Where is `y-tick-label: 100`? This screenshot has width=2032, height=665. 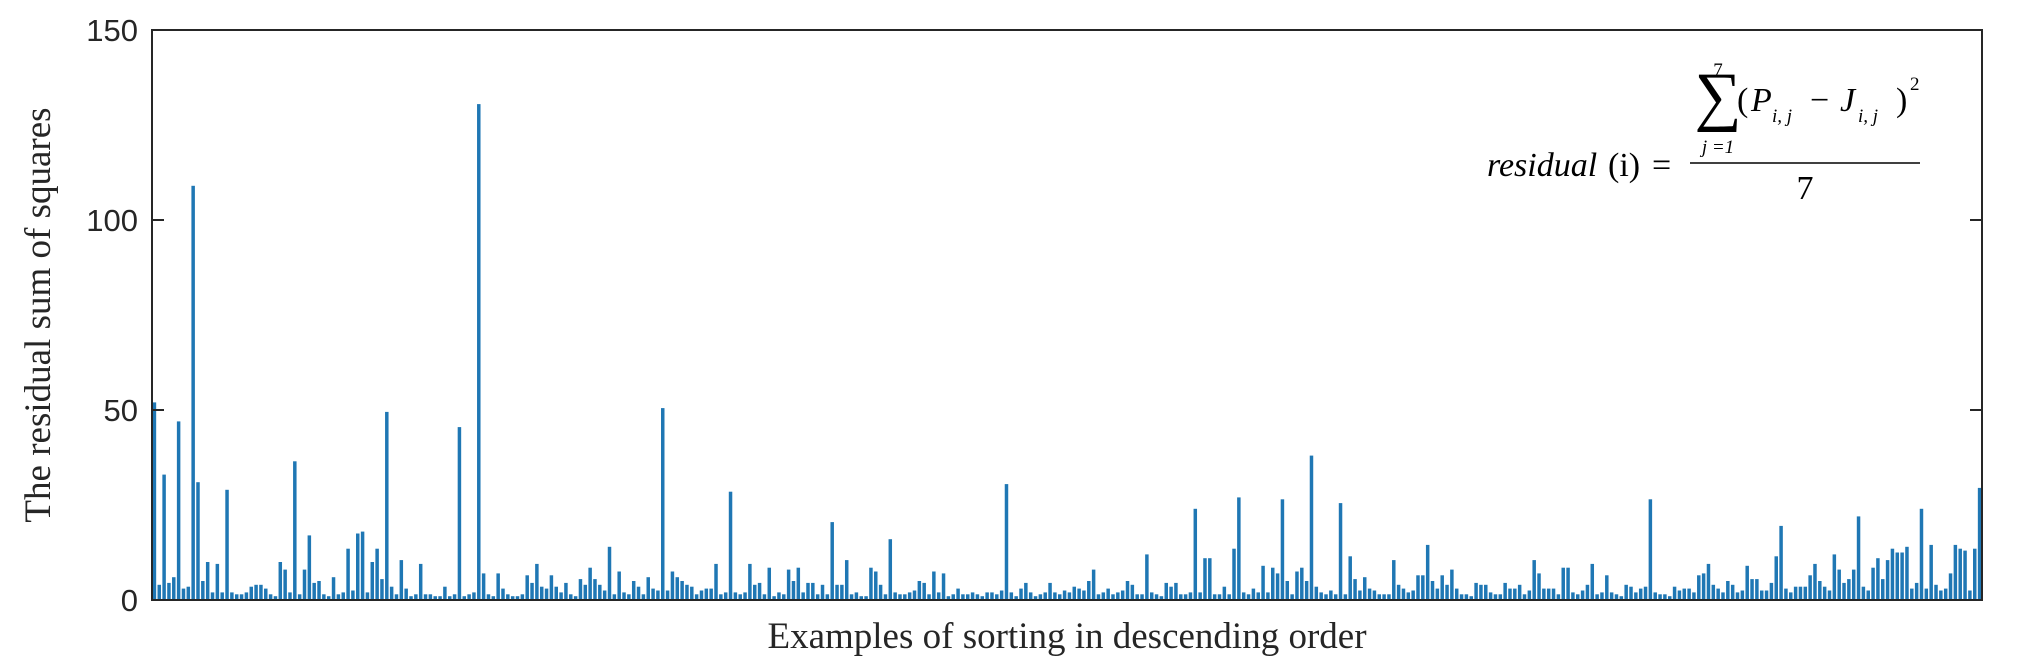 y-tick-label: 100 is located at coordinates (112, 220).